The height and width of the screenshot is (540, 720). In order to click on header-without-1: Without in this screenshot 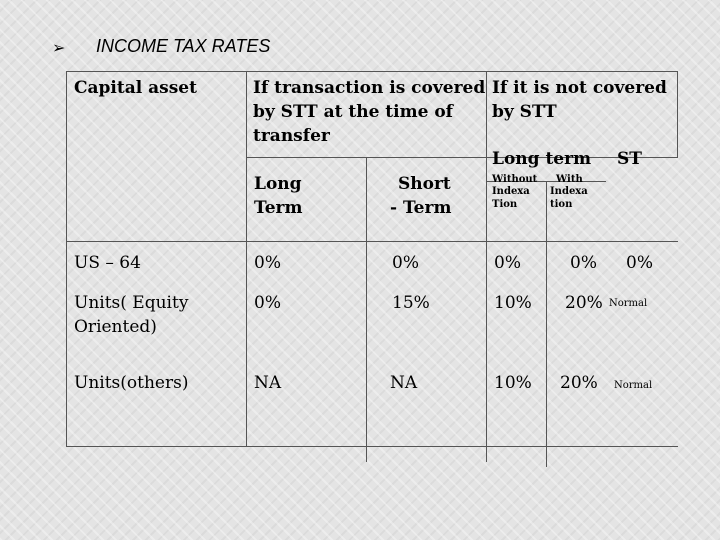, I will do `click(515, 179)`.